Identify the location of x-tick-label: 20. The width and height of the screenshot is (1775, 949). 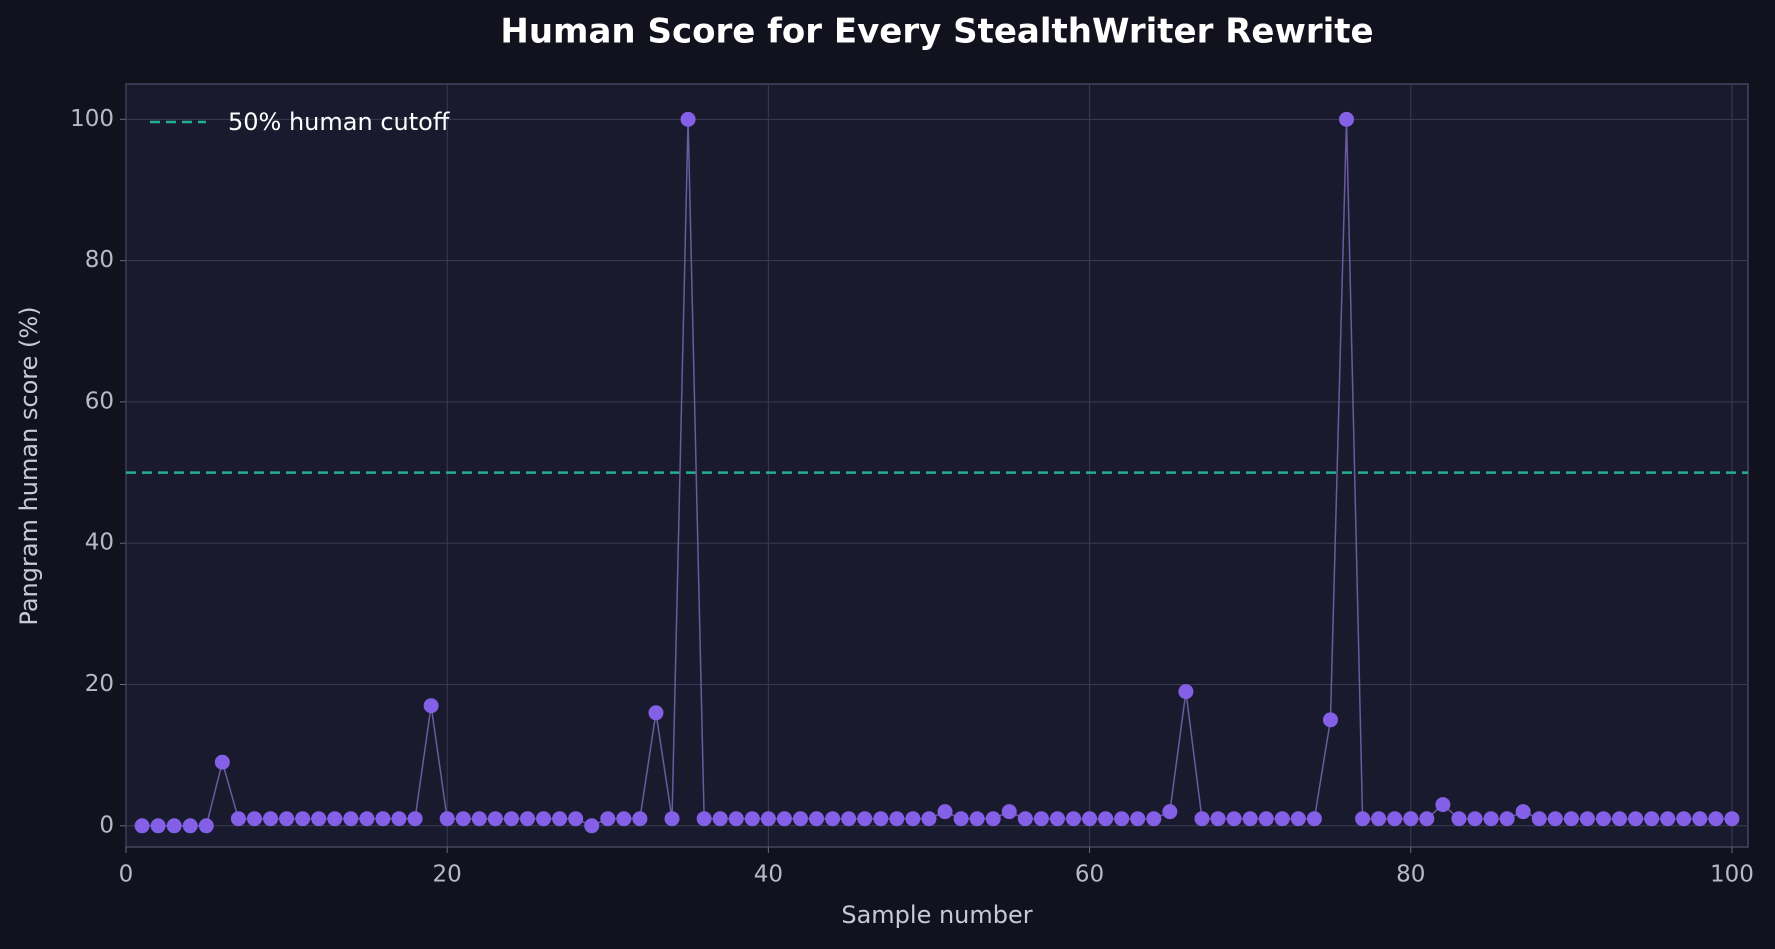
(447, 875).